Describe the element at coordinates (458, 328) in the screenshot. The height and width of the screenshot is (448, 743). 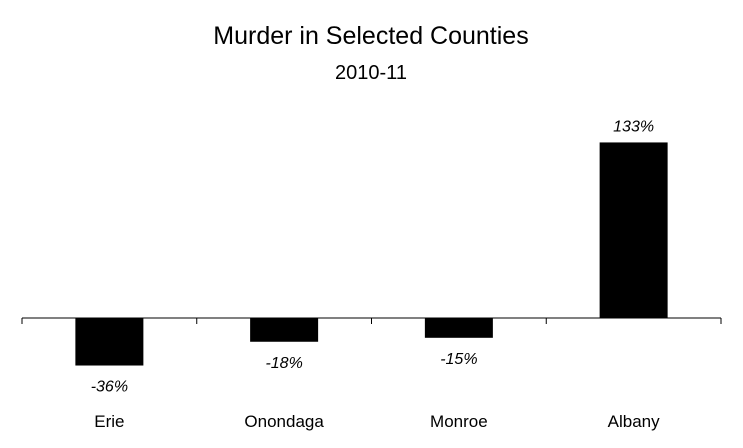
I see `bar-monroe` at that location.